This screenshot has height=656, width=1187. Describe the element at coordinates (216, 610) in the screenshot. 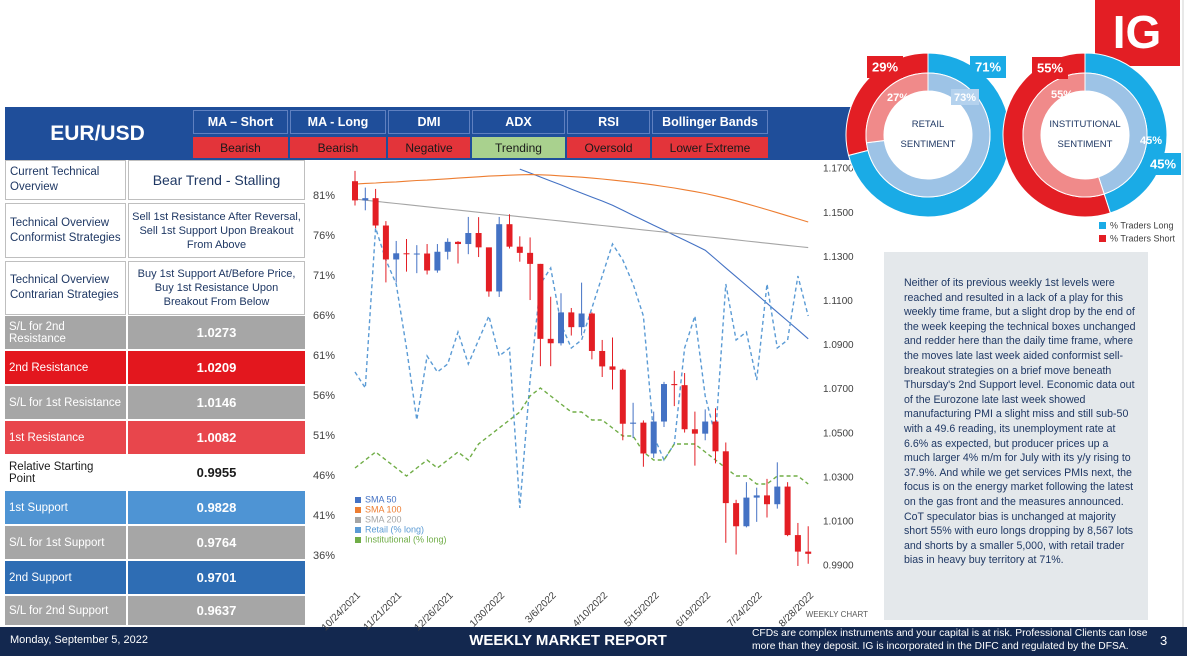

I see `level-value: 0.9637` at that location.